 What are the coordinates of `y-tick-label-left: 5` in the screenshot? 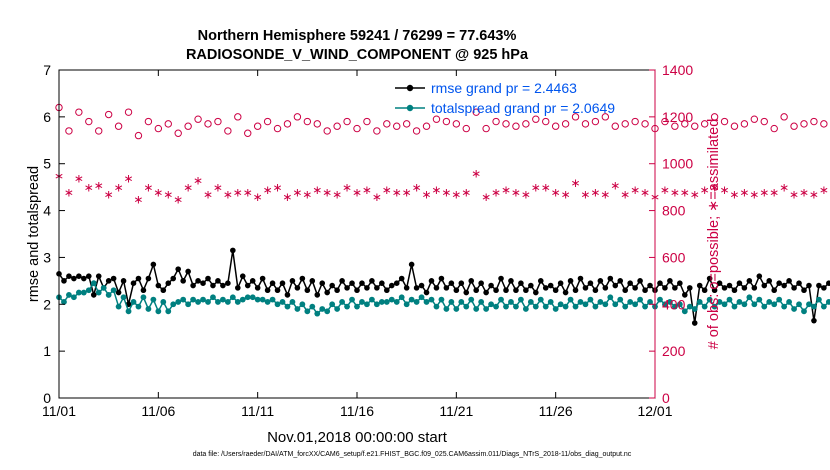 It's located at (47, 164).